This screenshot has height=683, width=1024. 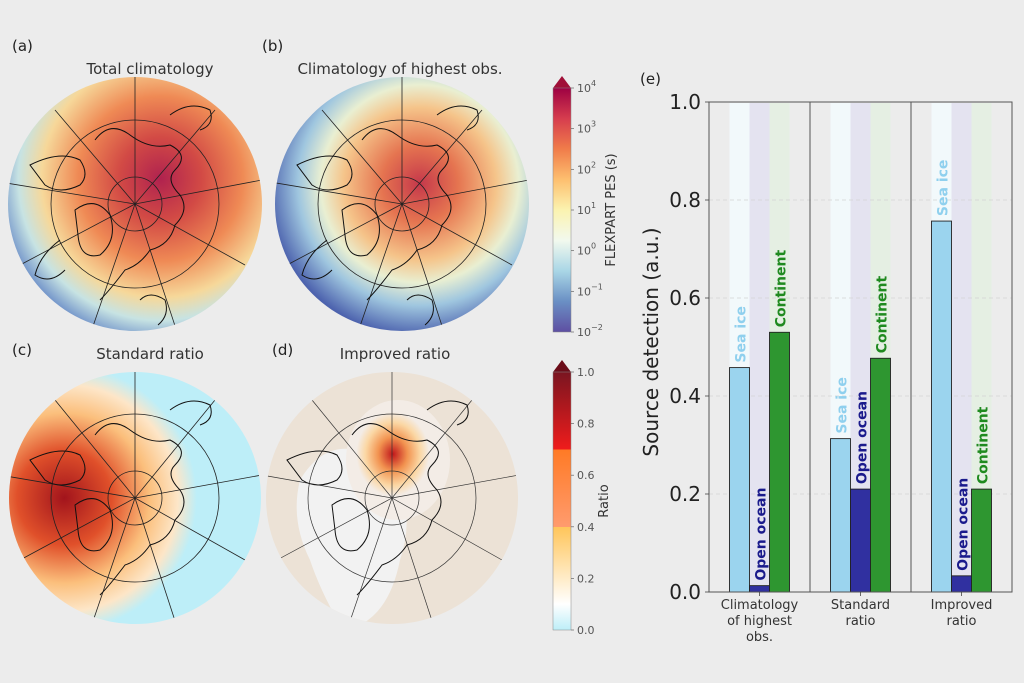 I want to click on pes-tick-label: 10¹, so click(x=586, y=209).